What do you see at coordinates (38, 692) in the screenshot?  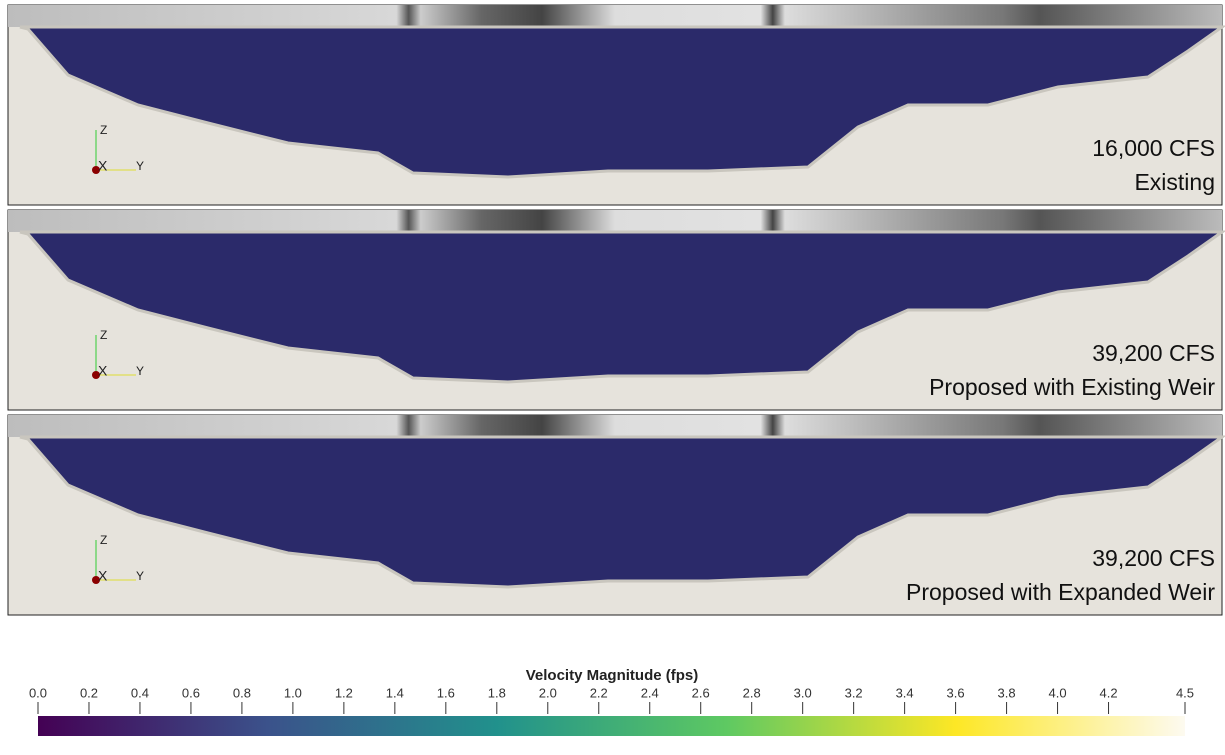 I see `tick-label: 0.0` at bounding box center [38, 692].